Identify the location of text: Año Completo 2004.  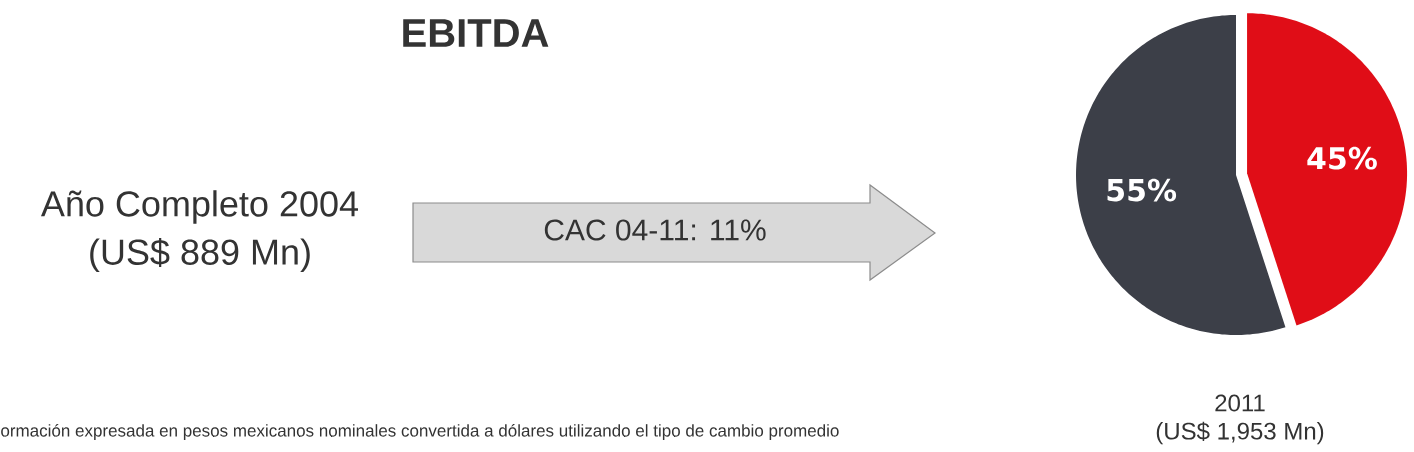
(199, 207).